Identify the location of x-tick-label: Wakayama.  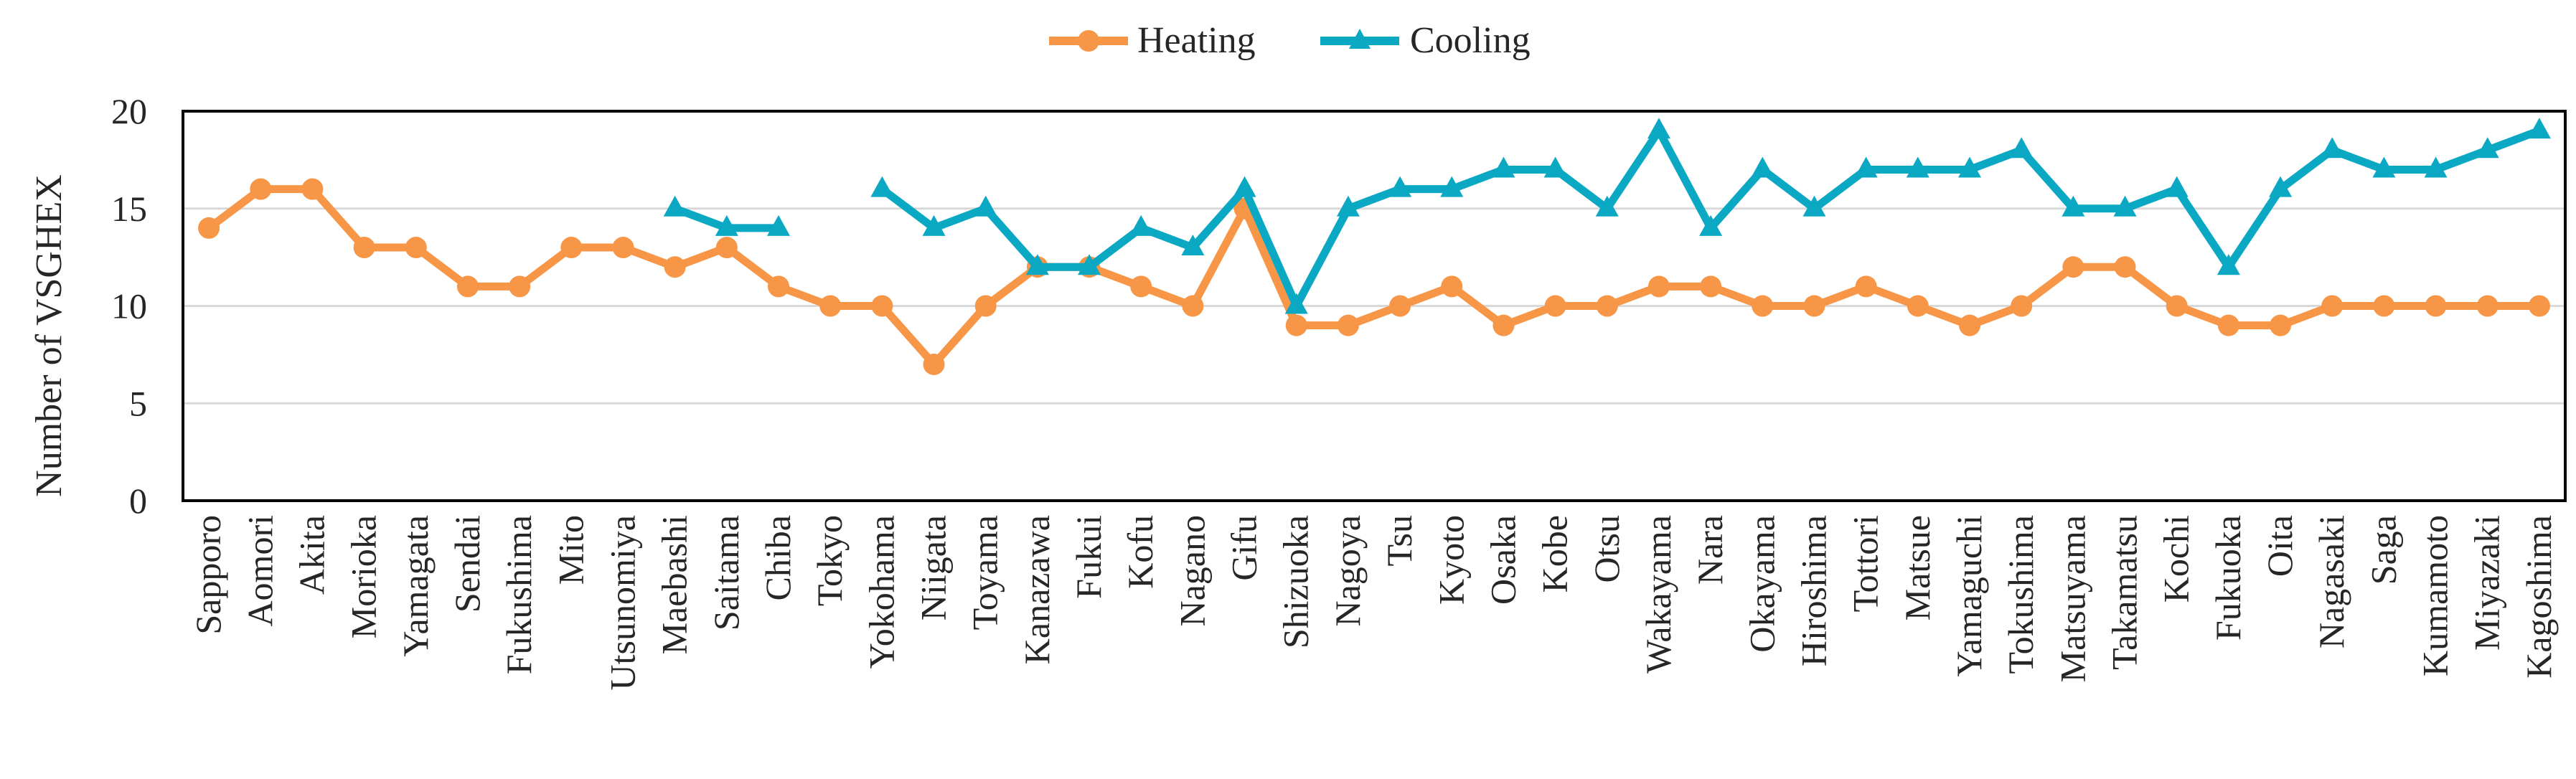
(1658, 594).